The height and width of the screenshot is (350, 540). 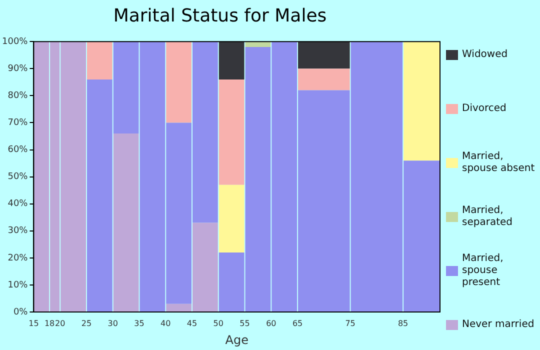 What do you see at coordinates (86, 323) in the screenshot?
I see `x-tick-label: 25` at bounding box center [86, 323].